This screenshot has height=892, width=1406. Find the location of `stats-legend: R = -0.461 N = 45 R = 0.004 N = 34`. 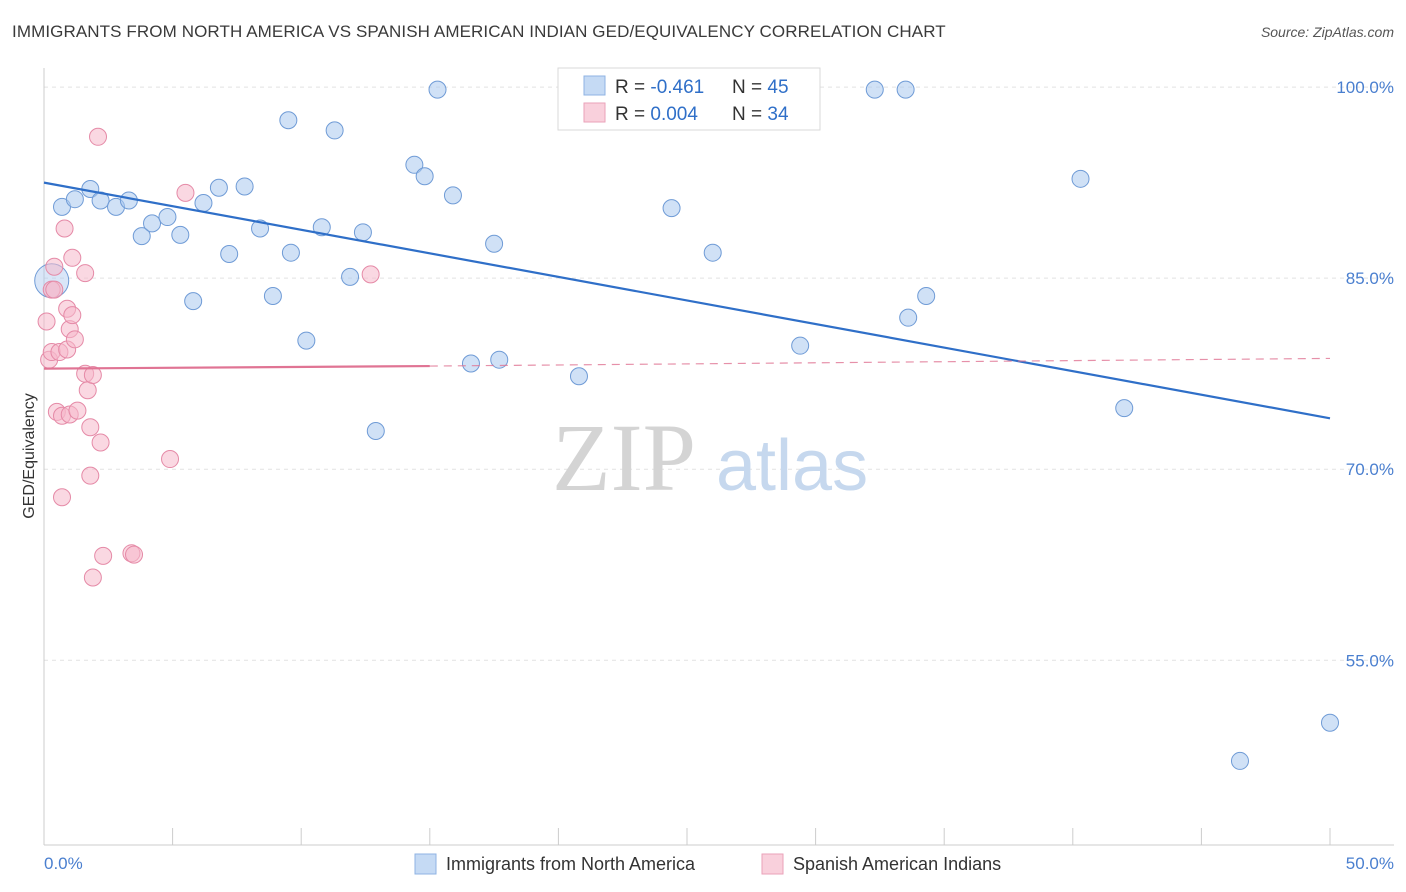

stats-legend: R = -0.461 N = 45 R = 0.004 N = 34 is located at coordinates (689, 99).